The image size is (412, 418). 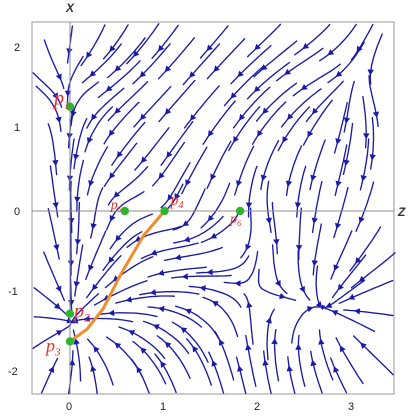 I want to click on point-label-subscript: 3, so click(x=57, y=352).